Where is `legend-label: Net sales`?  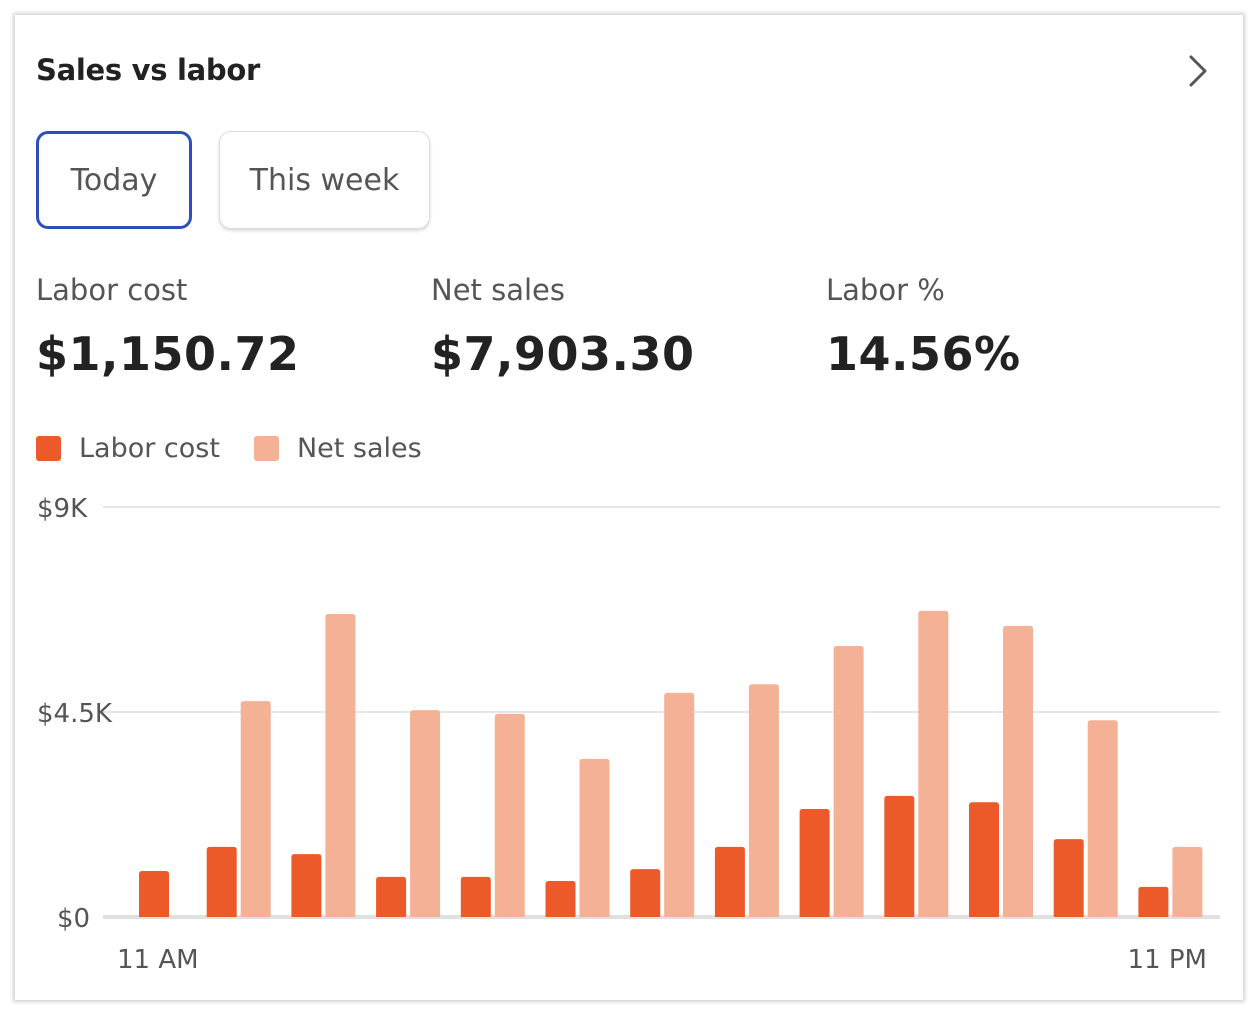 legend-label: Net sales is located at coordinates (359, 448).